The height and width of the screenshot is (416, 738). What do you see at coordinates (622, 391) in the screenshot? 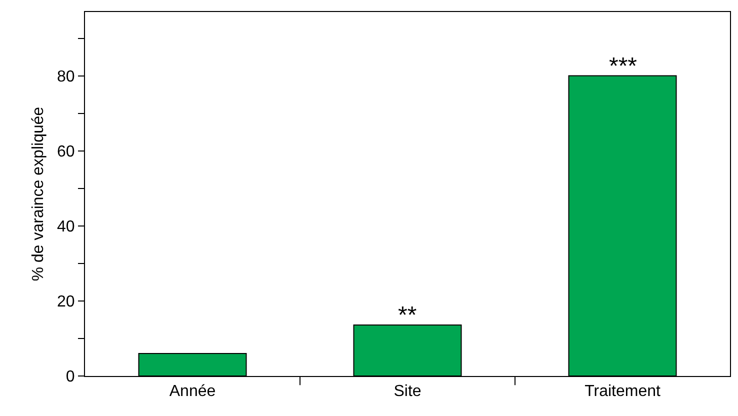
I see `x-tick-label: Traitement` at bounding box center [622, 391].